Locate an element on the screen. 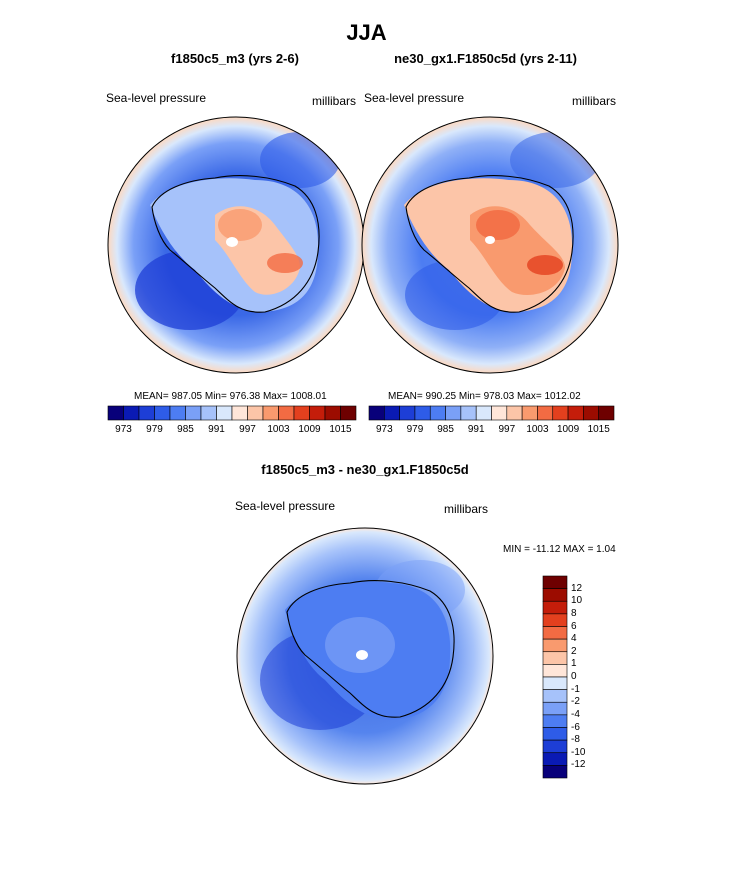 This screenshot has width=733, height=882. map-panel2 is located at coordinates (490, 245).